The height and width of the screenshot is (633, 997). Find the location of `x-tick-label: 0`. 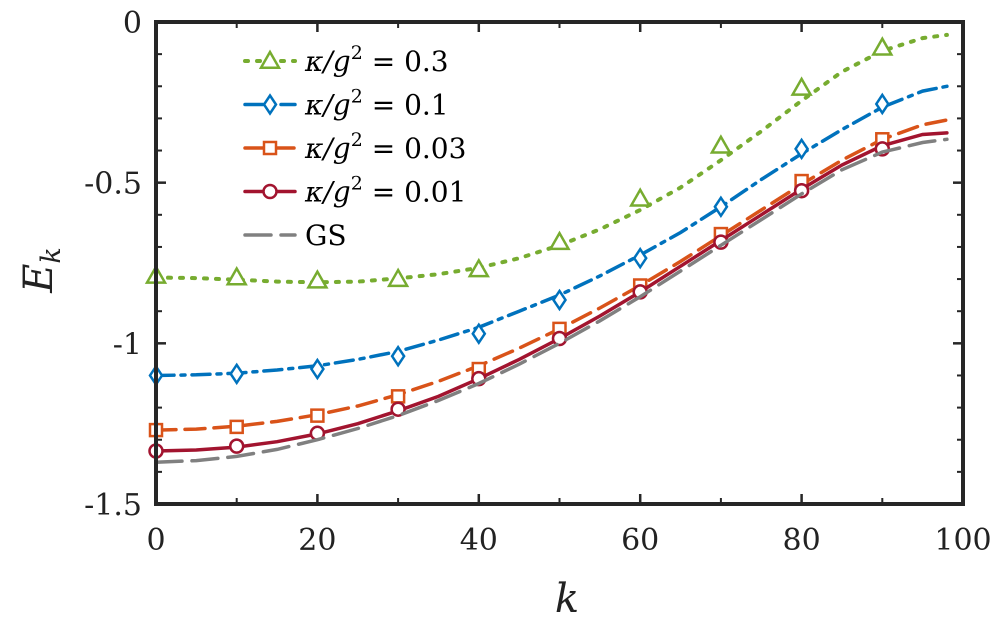

x-tick-label: 0 is located at coordinates (155, 540).